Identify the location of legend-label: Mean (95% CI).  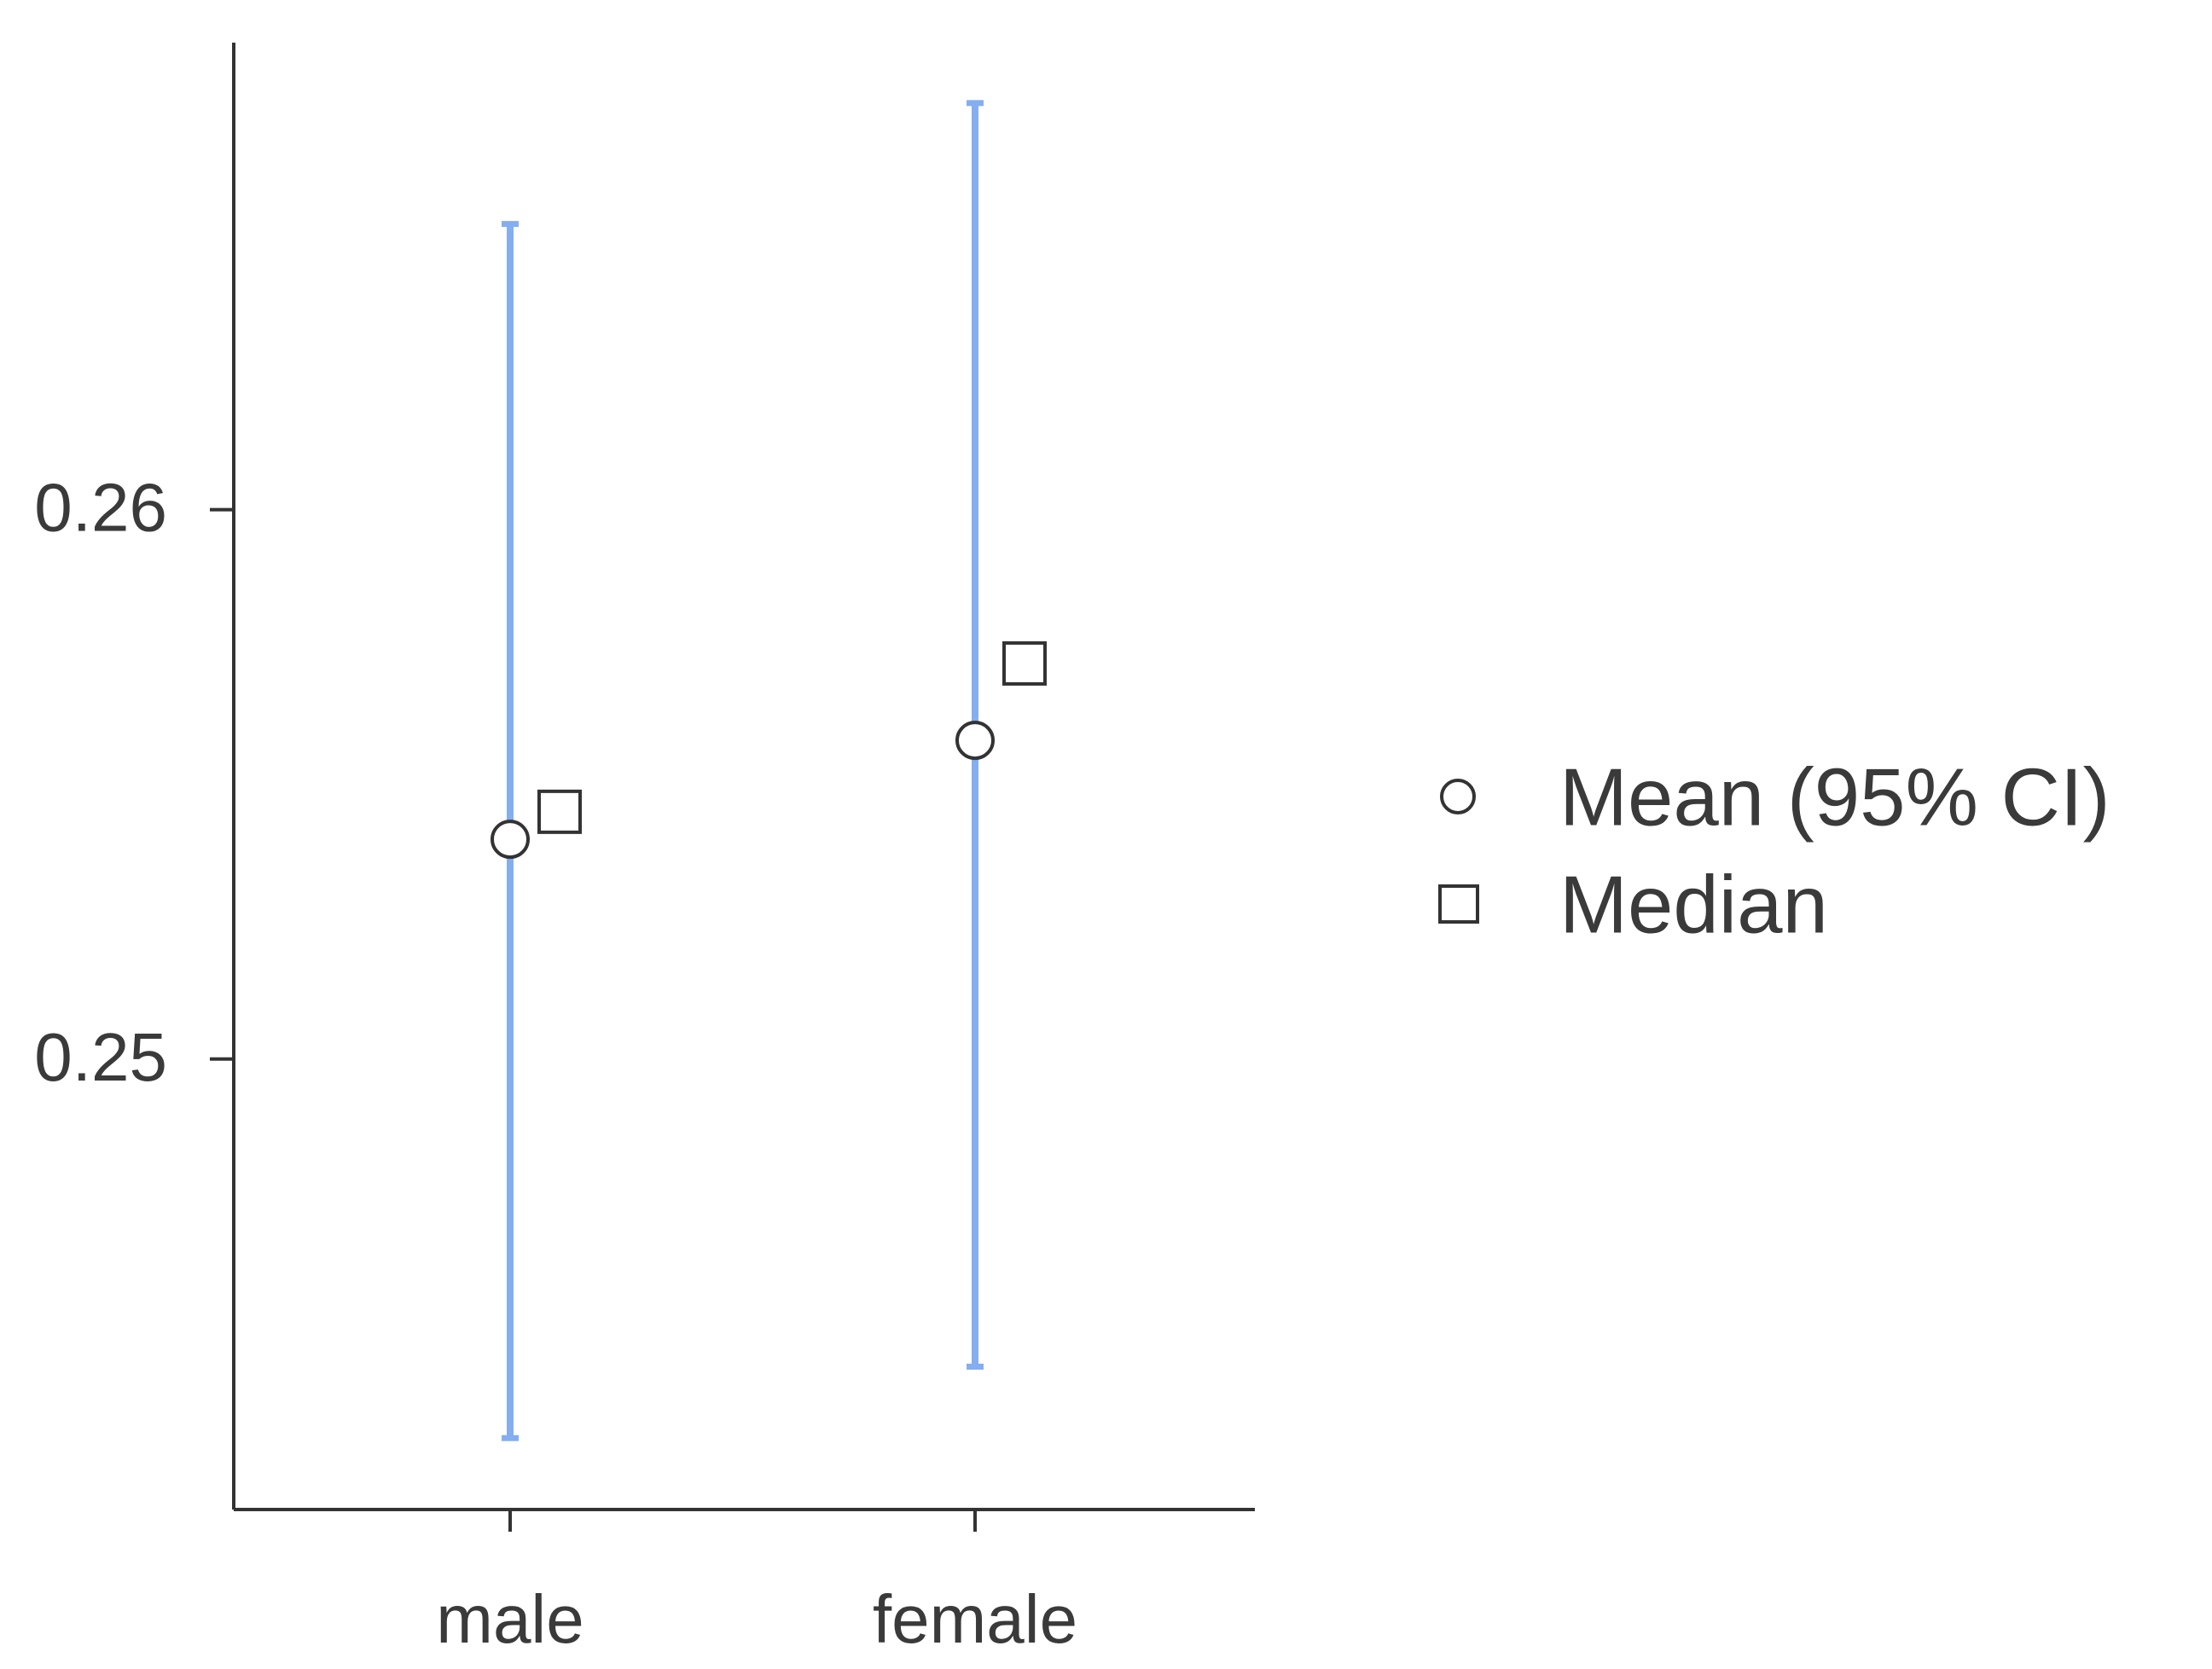
(1834, 797).